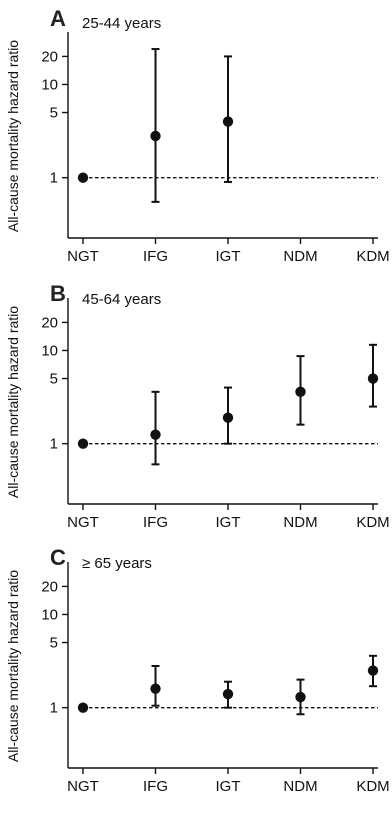 Image resolution: width=392 pixels, height=829 pixels. I want to click on panel-letter: C, so click(58, 557).